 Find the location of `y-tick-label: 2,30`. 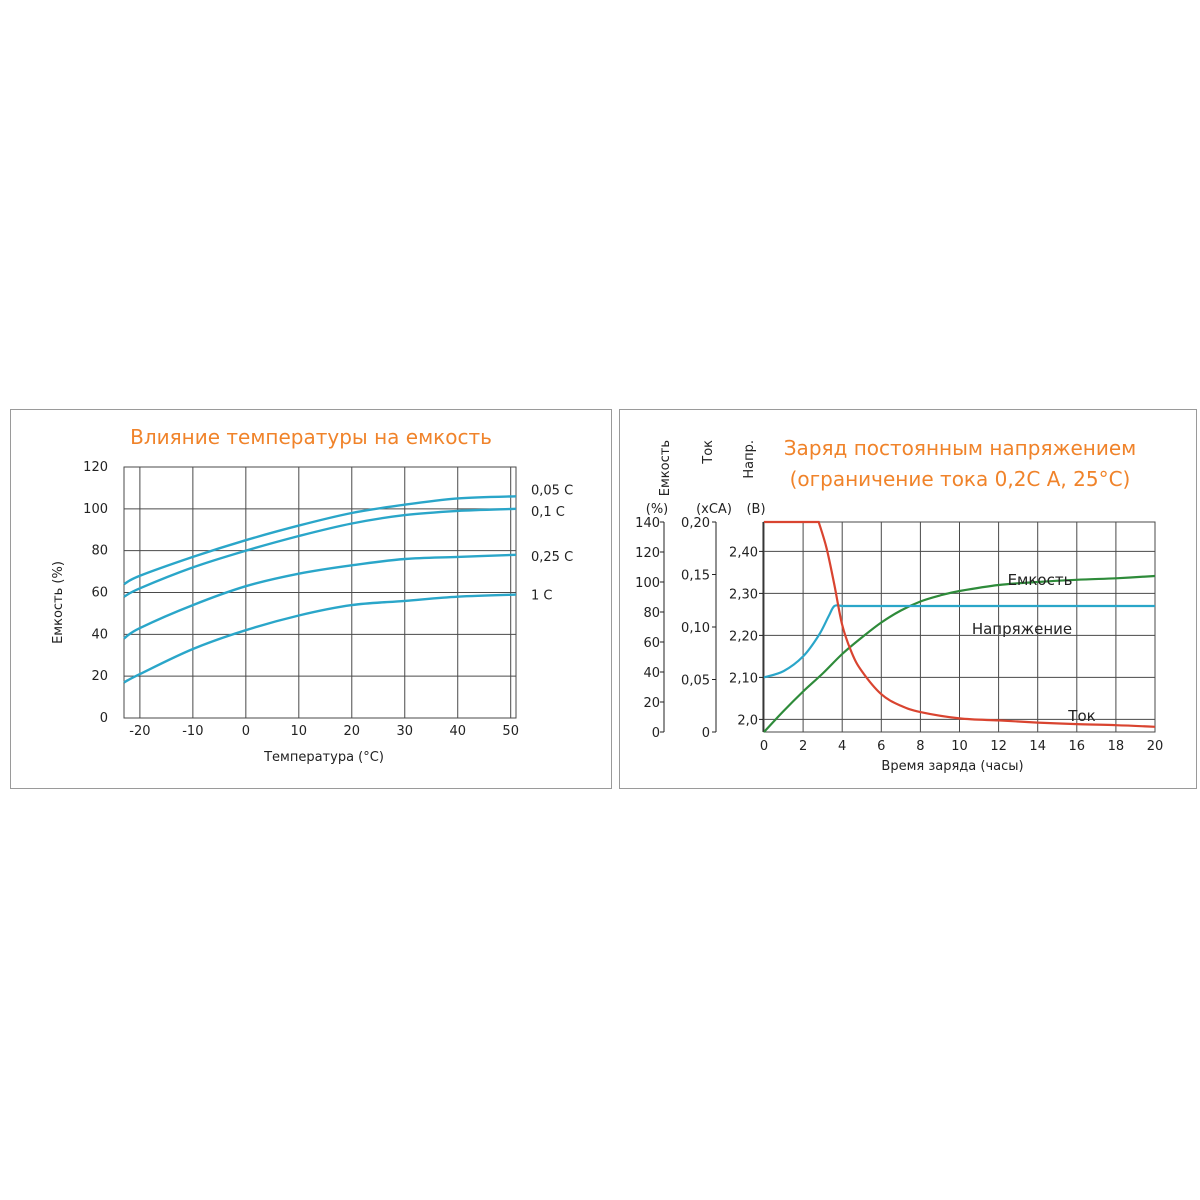

y-tick-label: 2,30 is located at coordinates (743, 594).